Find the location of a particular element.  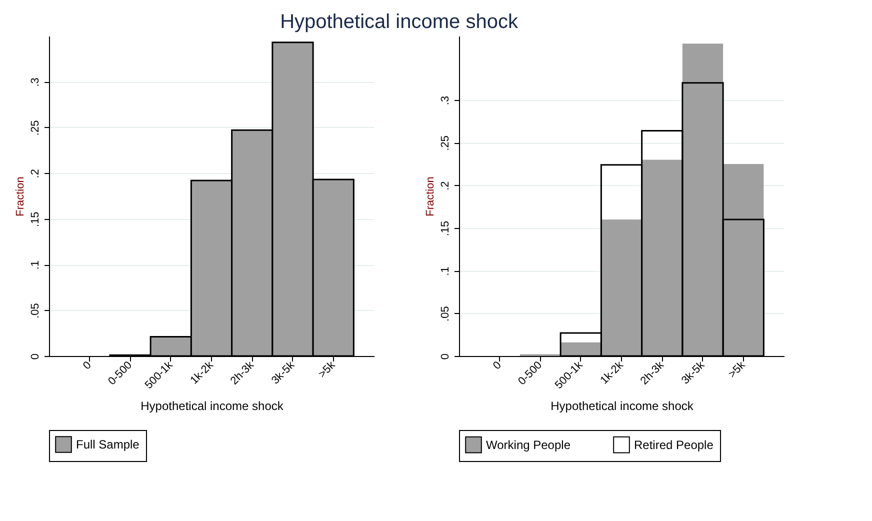

legend-label: Working People is located at coordinates (528, 445).